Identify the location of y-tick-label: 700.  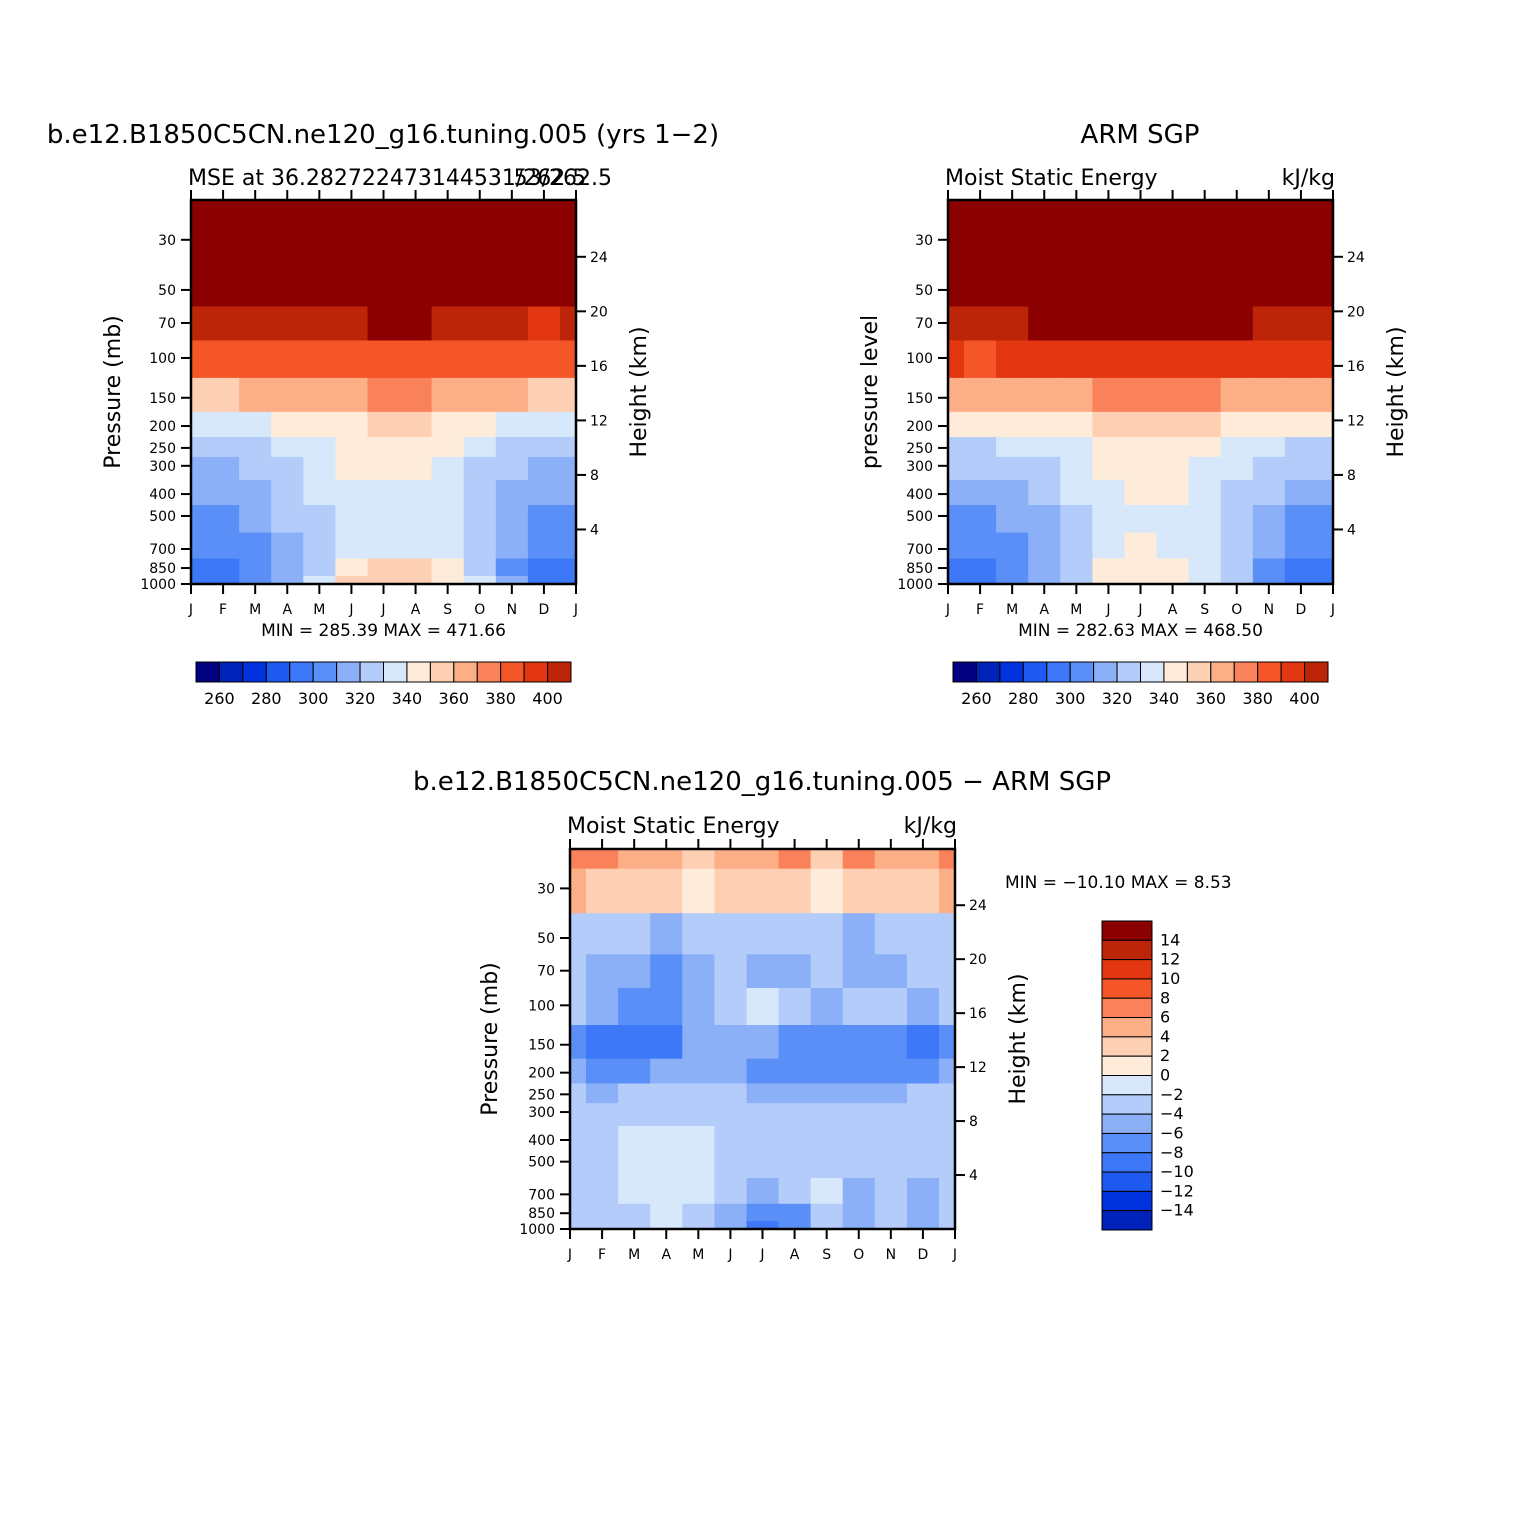
(919, 550).